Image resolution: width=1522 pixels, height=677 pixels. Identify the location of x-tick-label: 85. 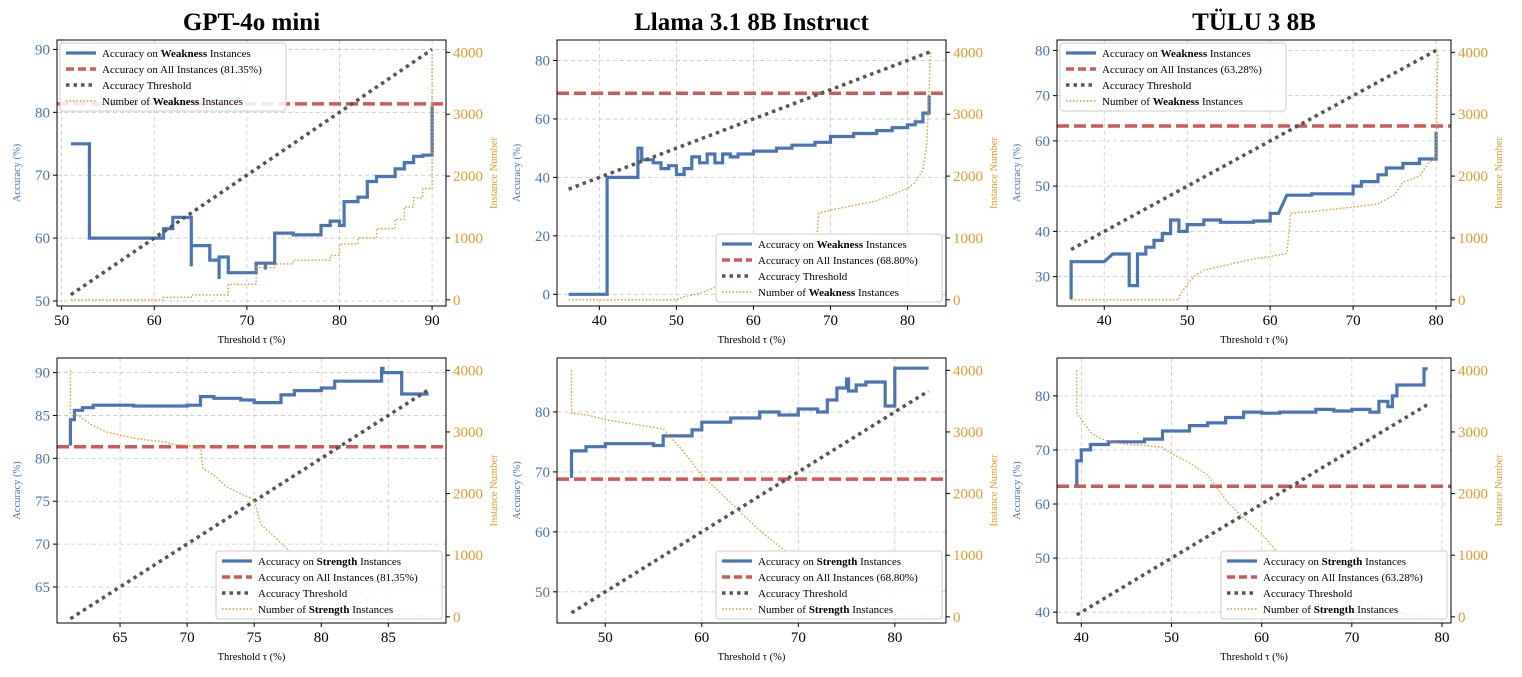
(388, 638).